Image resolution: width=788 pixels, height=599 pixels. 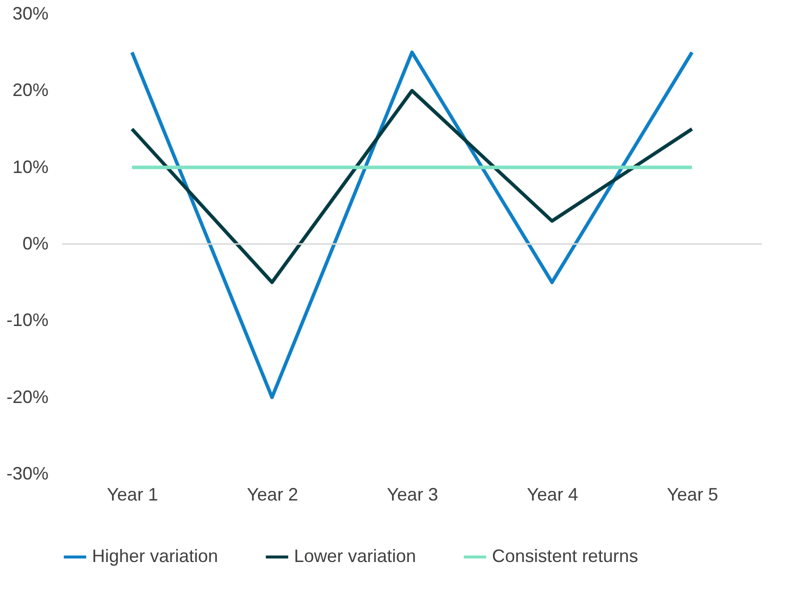 I want to click on y-tick-label: 10%, so click(x=30, y=166).